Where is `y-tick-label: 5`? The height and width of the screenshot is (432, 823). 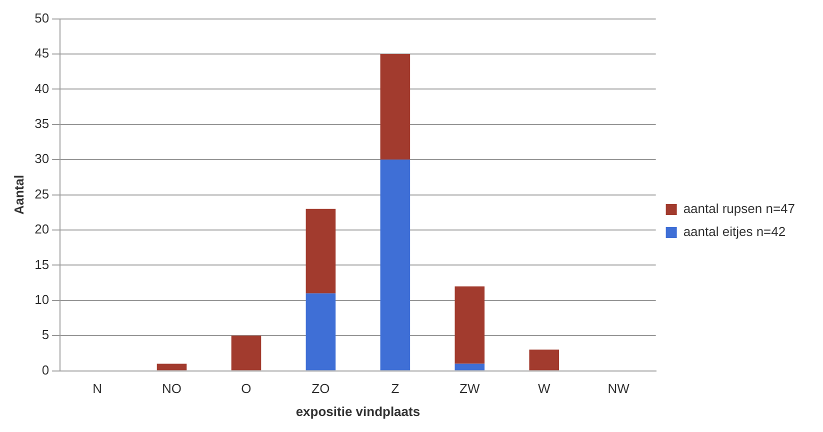 y-tick-label: 5 is located at coordinates (46, 334).